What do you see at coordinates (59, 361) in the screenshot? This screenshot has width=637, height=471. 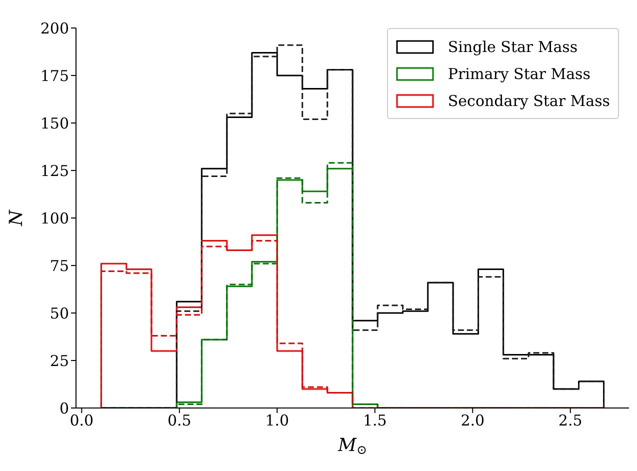 I see `y-tick-label: 25` at bounding box center [59, 361].